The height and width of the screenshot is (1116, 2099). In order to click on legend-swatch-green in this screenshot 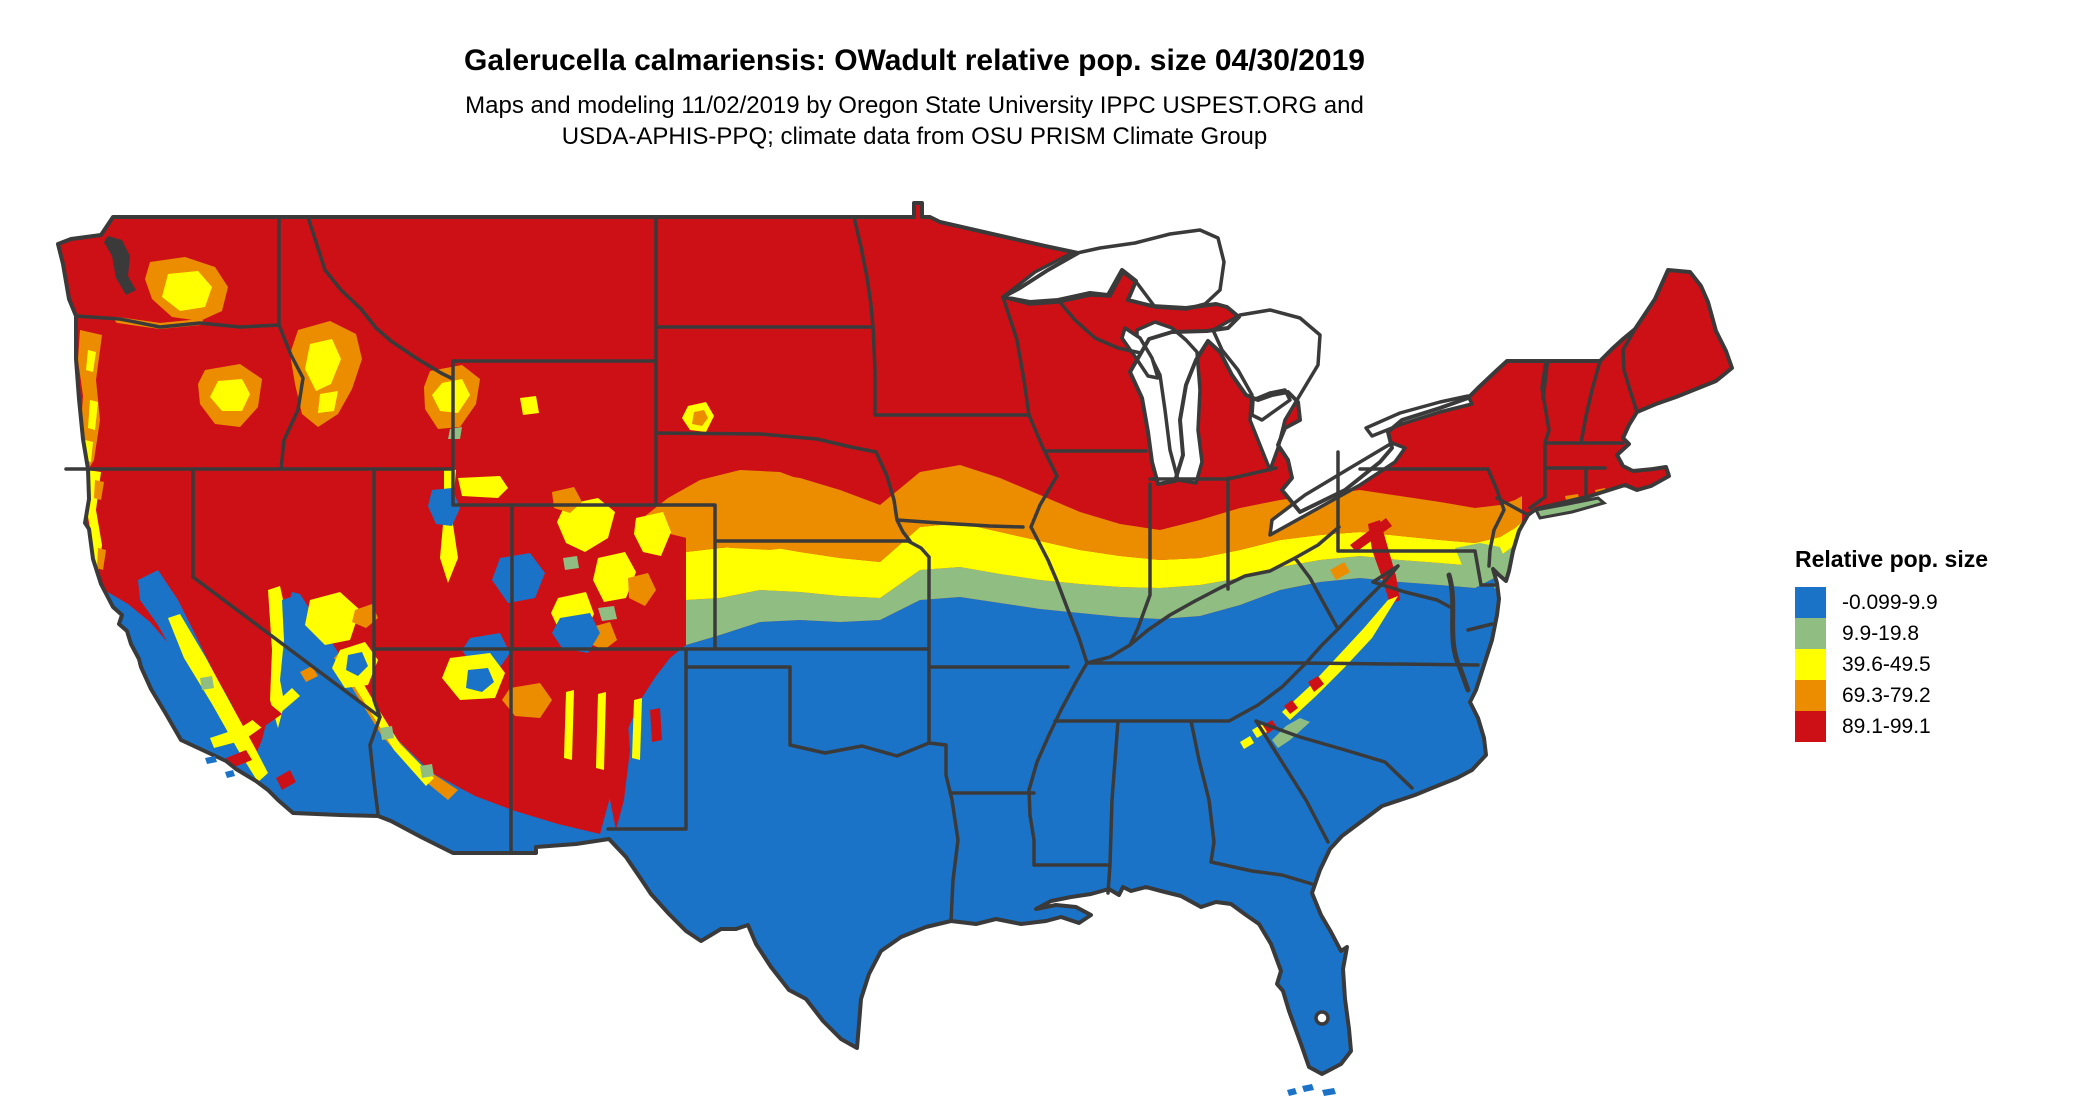, I will do `click(1810, 633)`.